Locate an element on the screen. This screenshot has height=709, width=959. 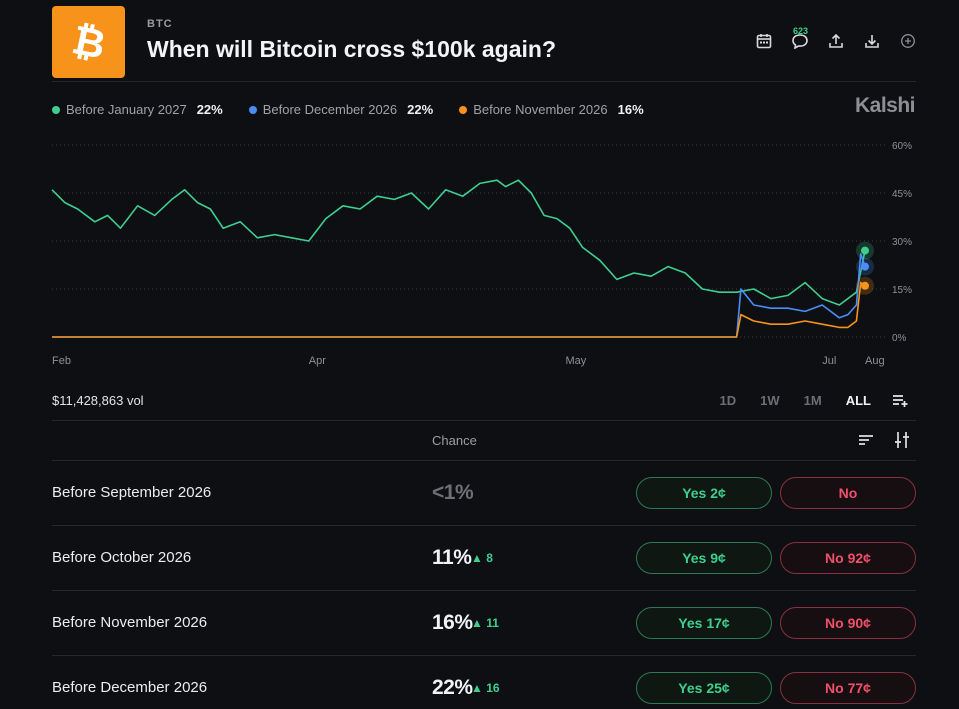
y-tick-label: 30% is located at coordinates (902, 242).